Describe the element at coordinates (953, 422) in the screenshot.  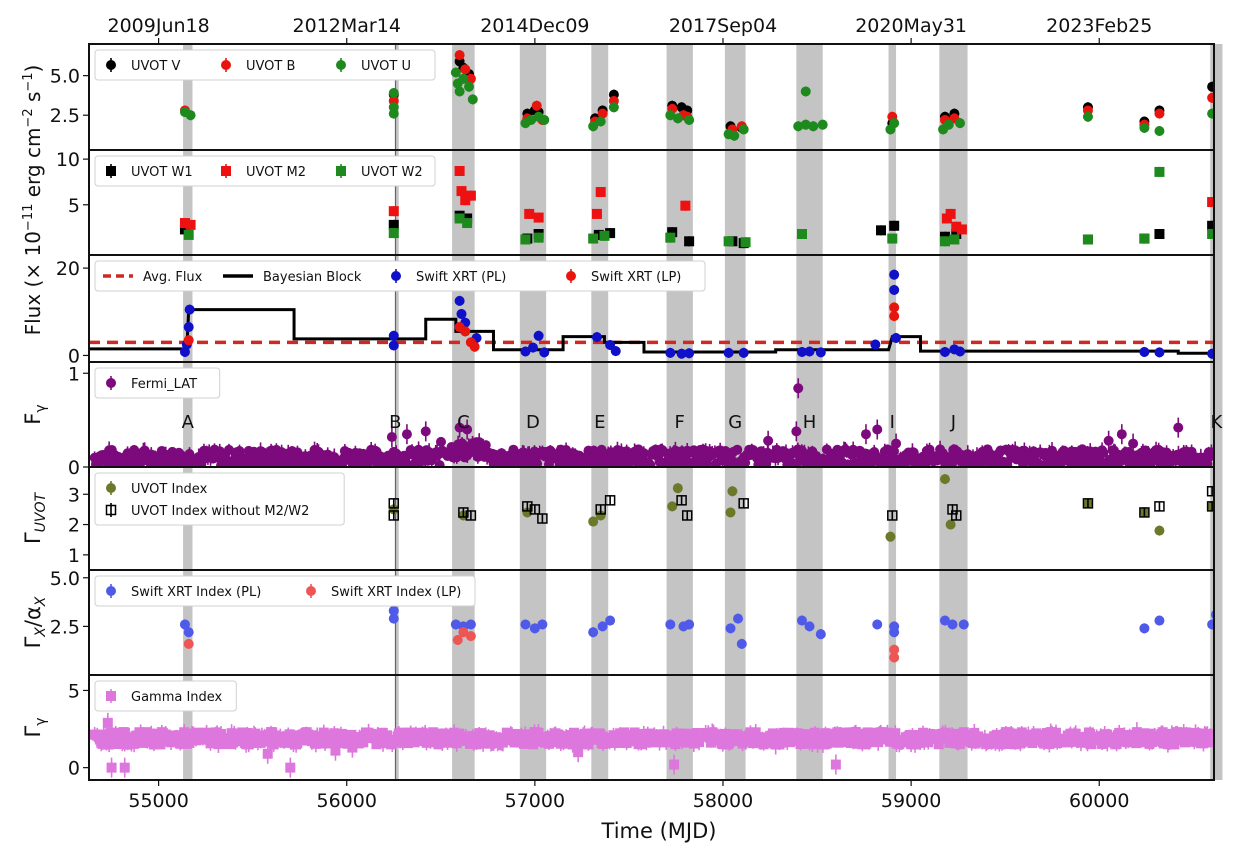
I see `period-label-J: J` at that location.